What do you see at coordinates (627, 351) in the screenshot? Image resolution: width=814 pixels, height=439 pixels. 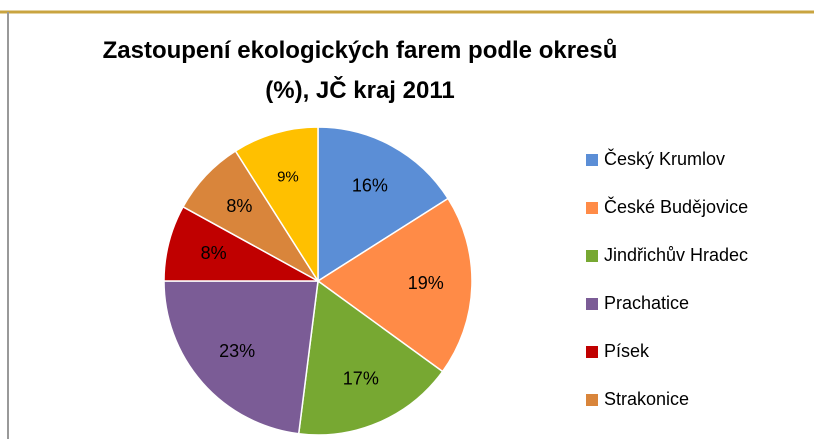 I see `legend-label: Písek` at bounding box center [627, 351].